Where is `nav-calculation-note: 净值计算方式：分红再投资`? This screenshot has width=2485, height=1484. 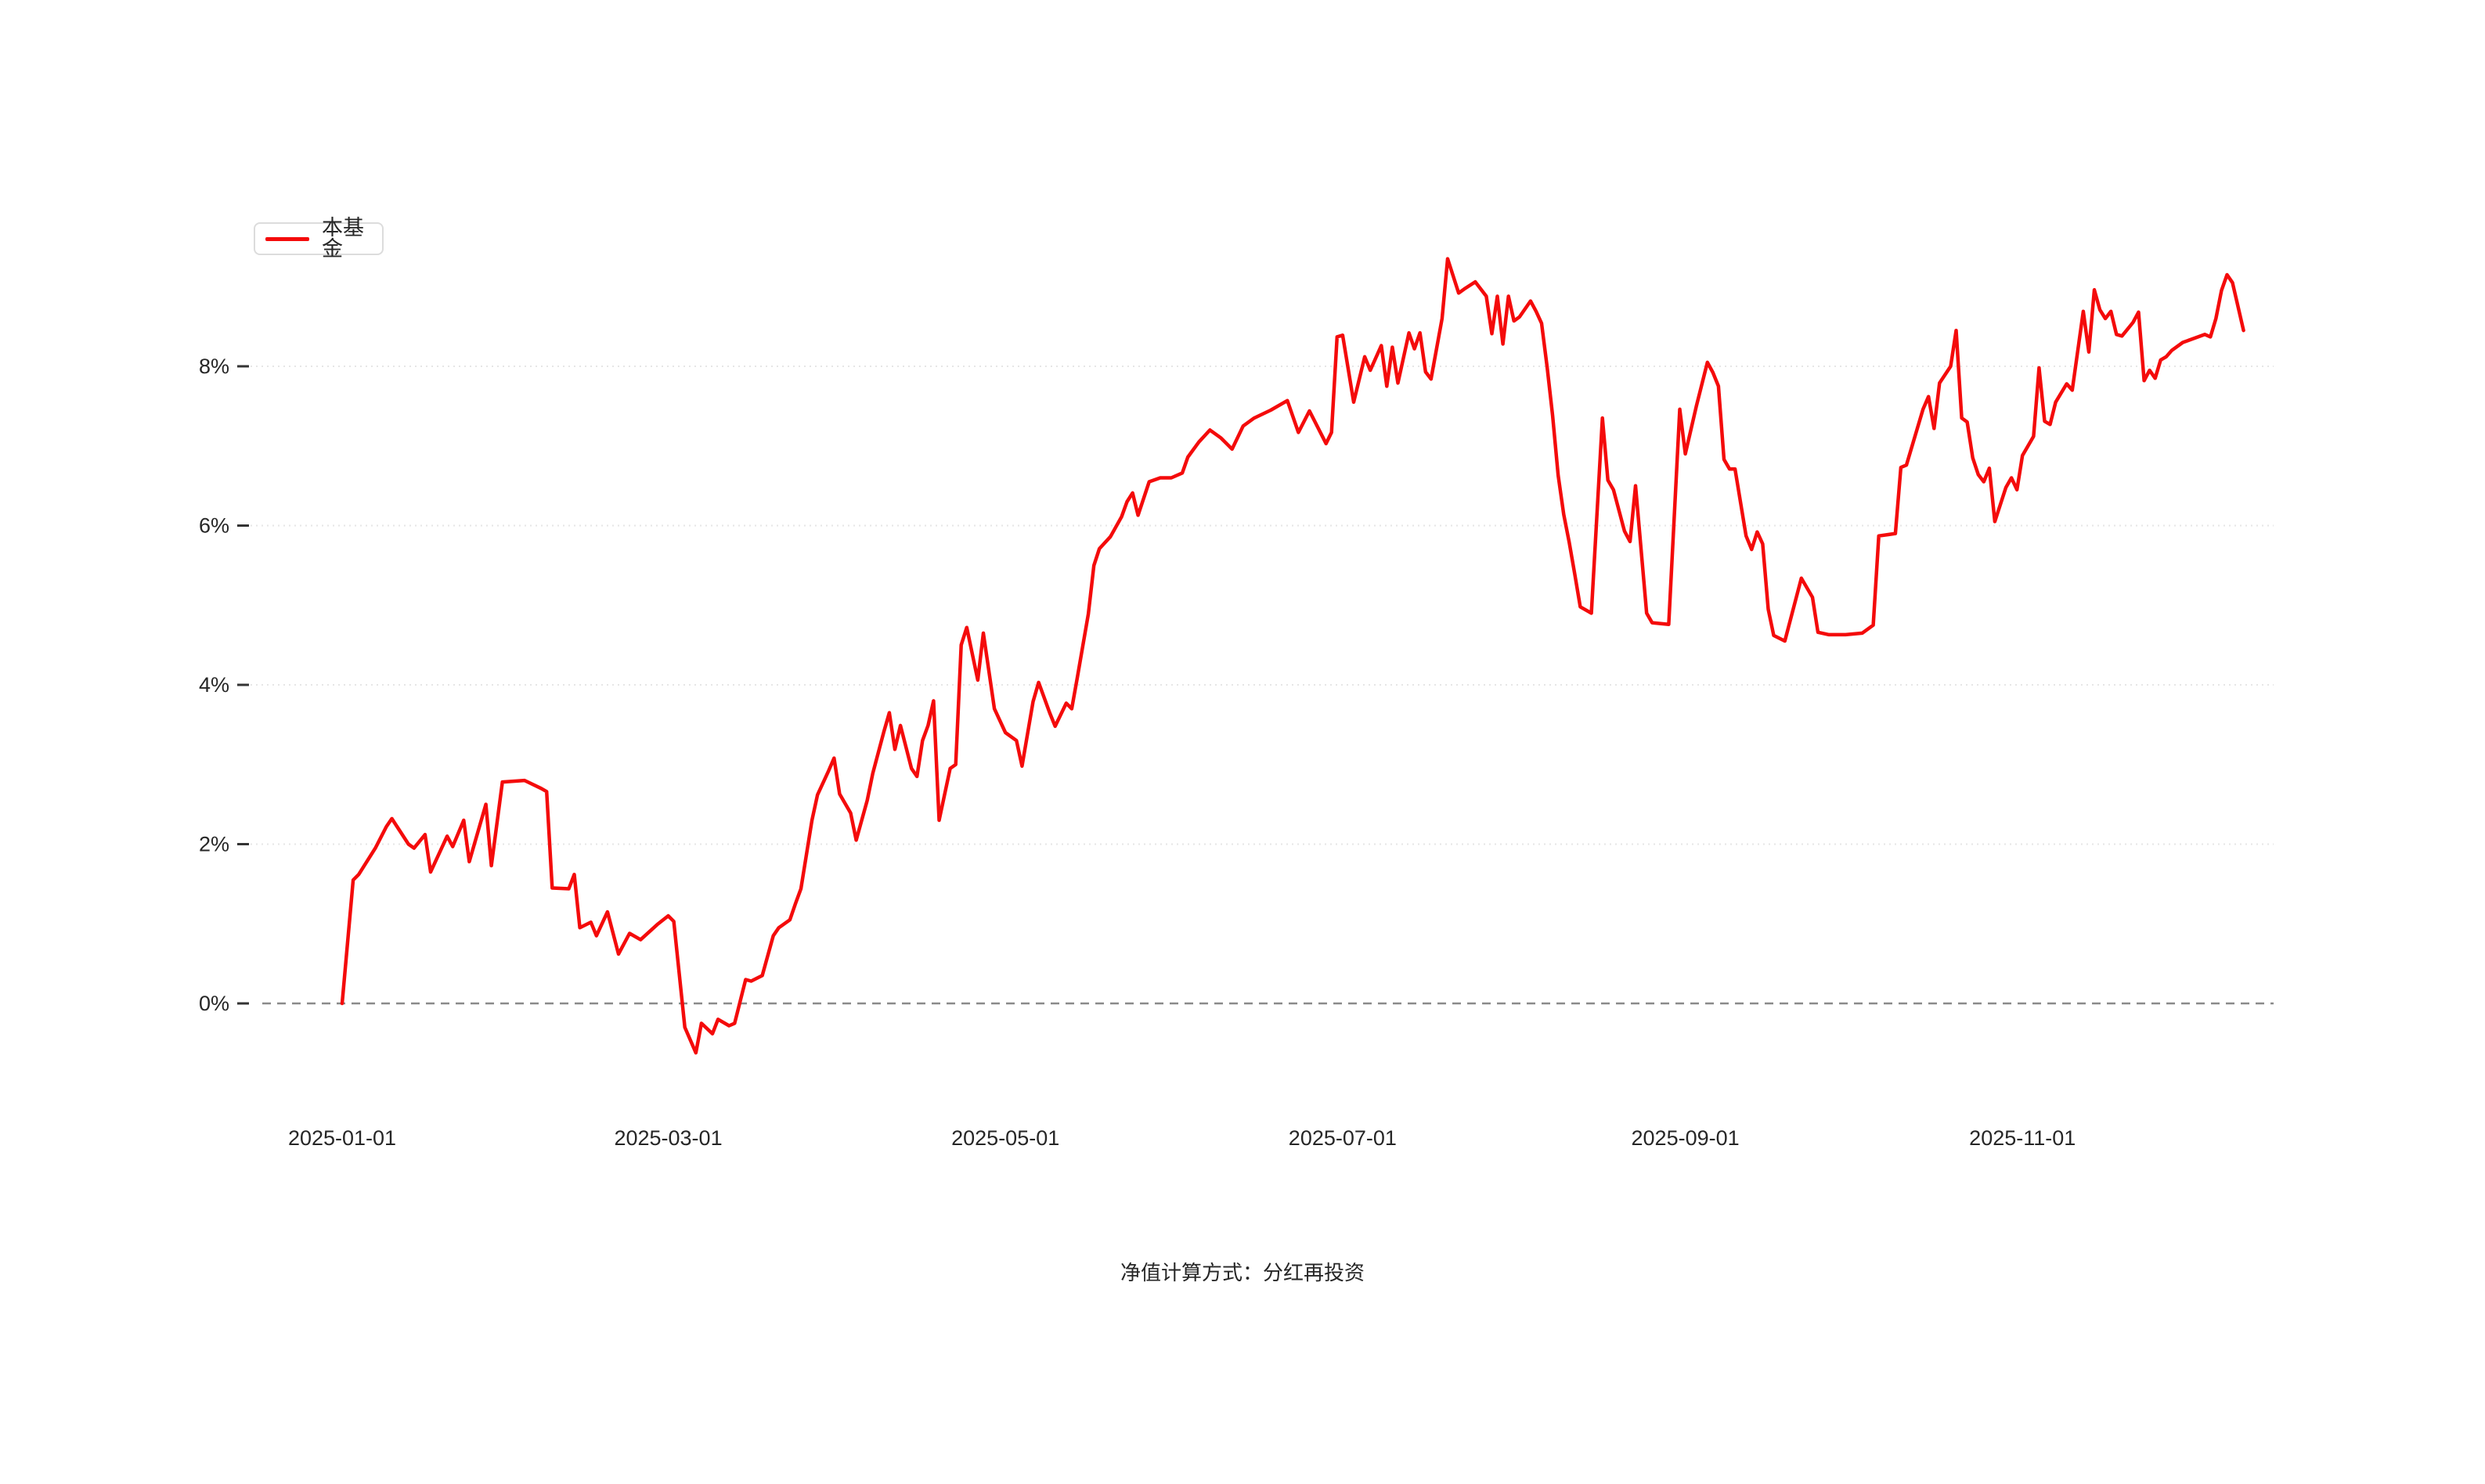 nav-calculation-note: 净值计算方式：分红再投资 is located at coordinates (1243, 1272).